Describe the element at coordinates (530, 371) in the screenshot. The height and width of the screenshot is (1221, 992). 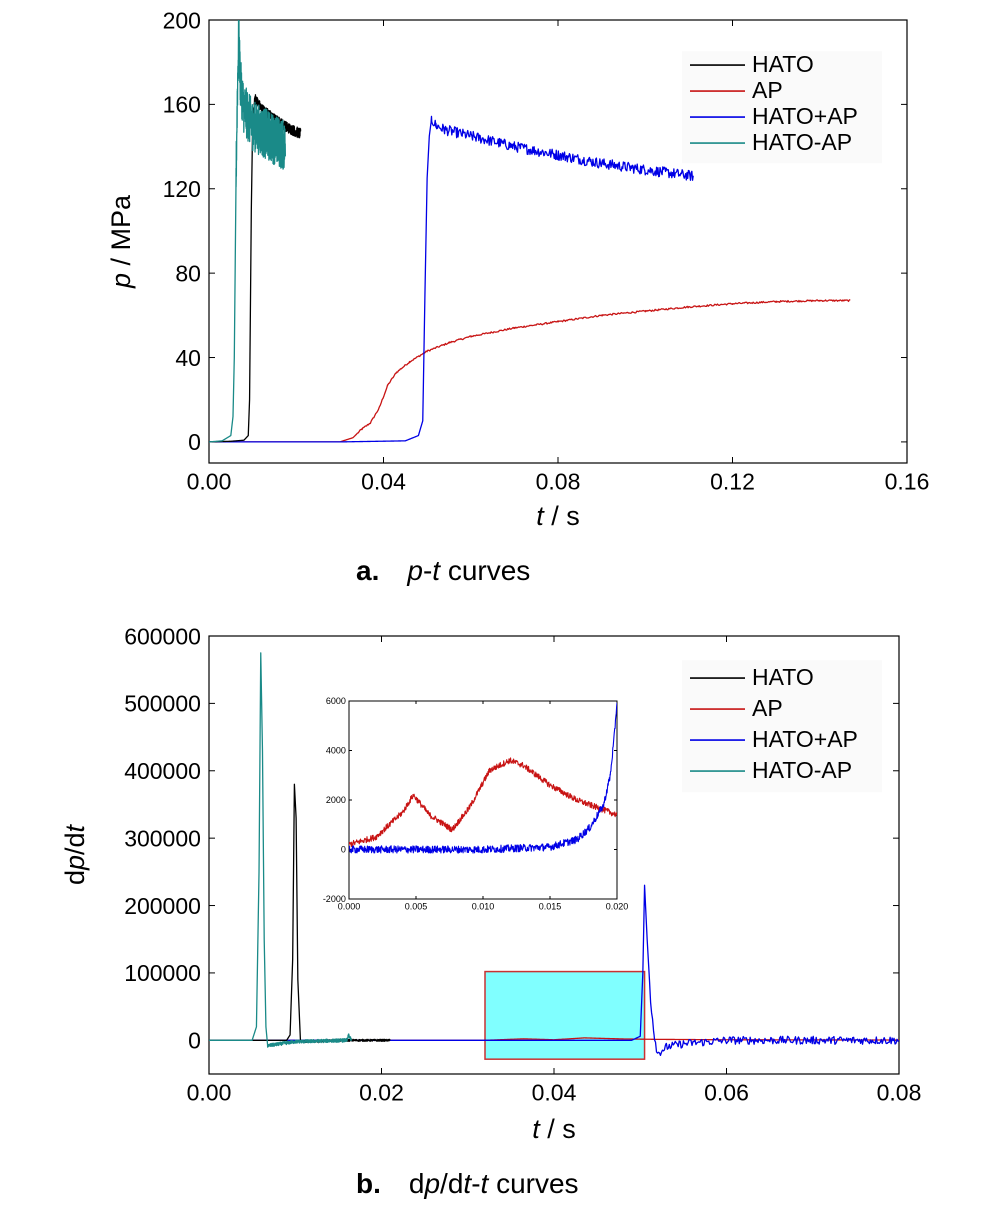
I see `series-line-ap` at that location.